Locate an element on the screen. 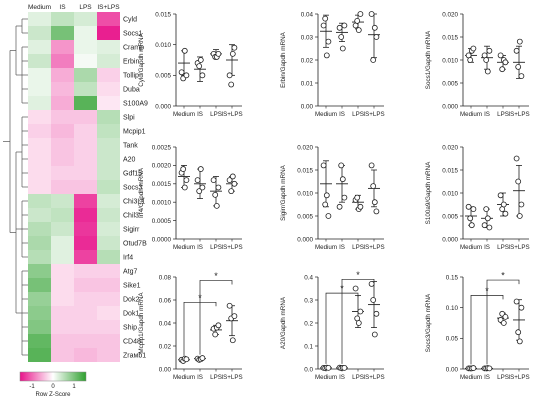 The width and height of the screenshot is (550, 403). y-tick-label: 0.3 is located at coordinates (308, 300).